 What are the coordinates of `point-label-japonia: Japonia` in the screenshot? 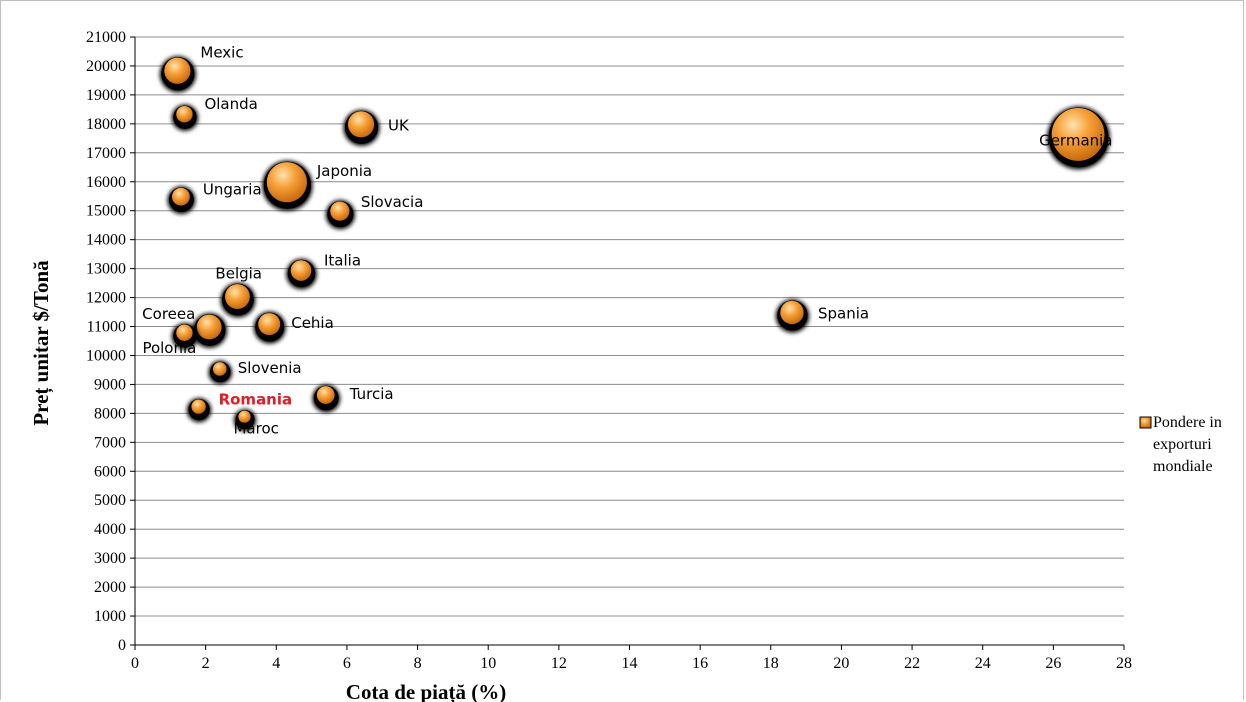 It's located at (344, 171).